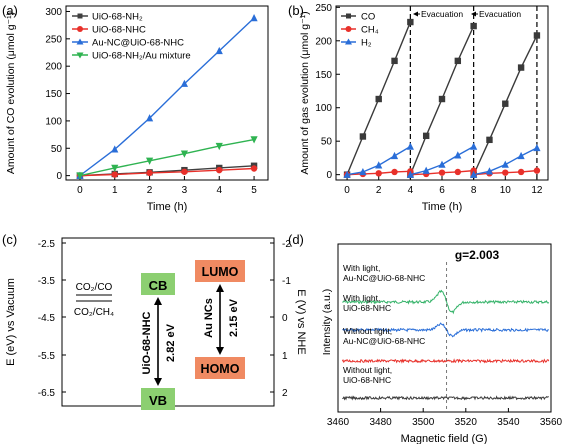  Describe the element at coordinates (220, 272) in the screenshot. I see `lumo-label: LUMO` at that location.